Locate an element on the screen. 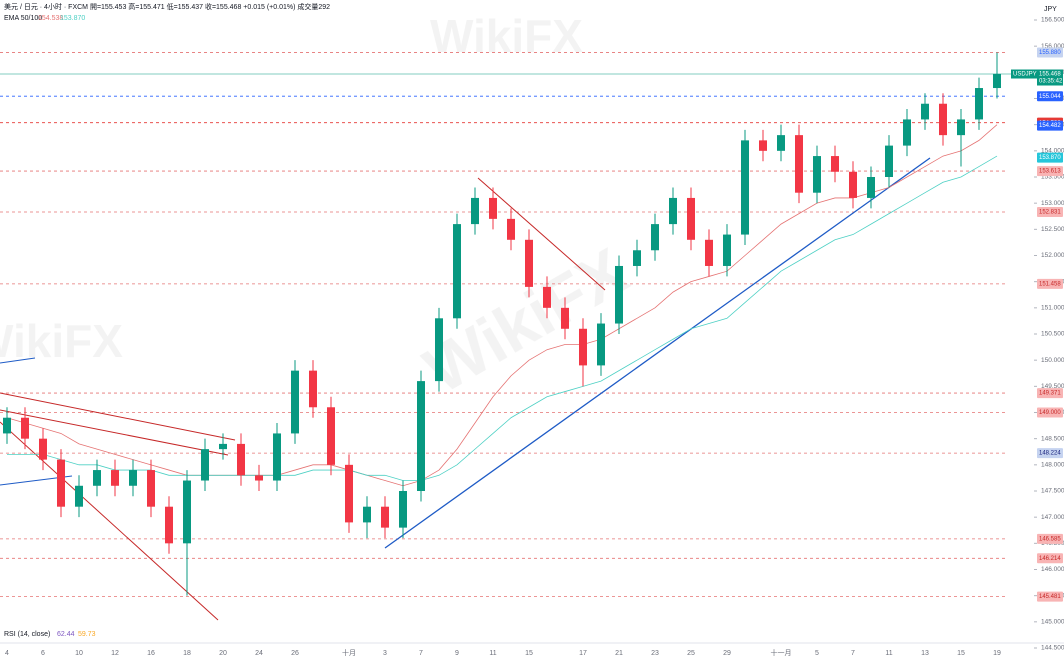  x-tick-label: 十月 is located at coordinates (349, 652).